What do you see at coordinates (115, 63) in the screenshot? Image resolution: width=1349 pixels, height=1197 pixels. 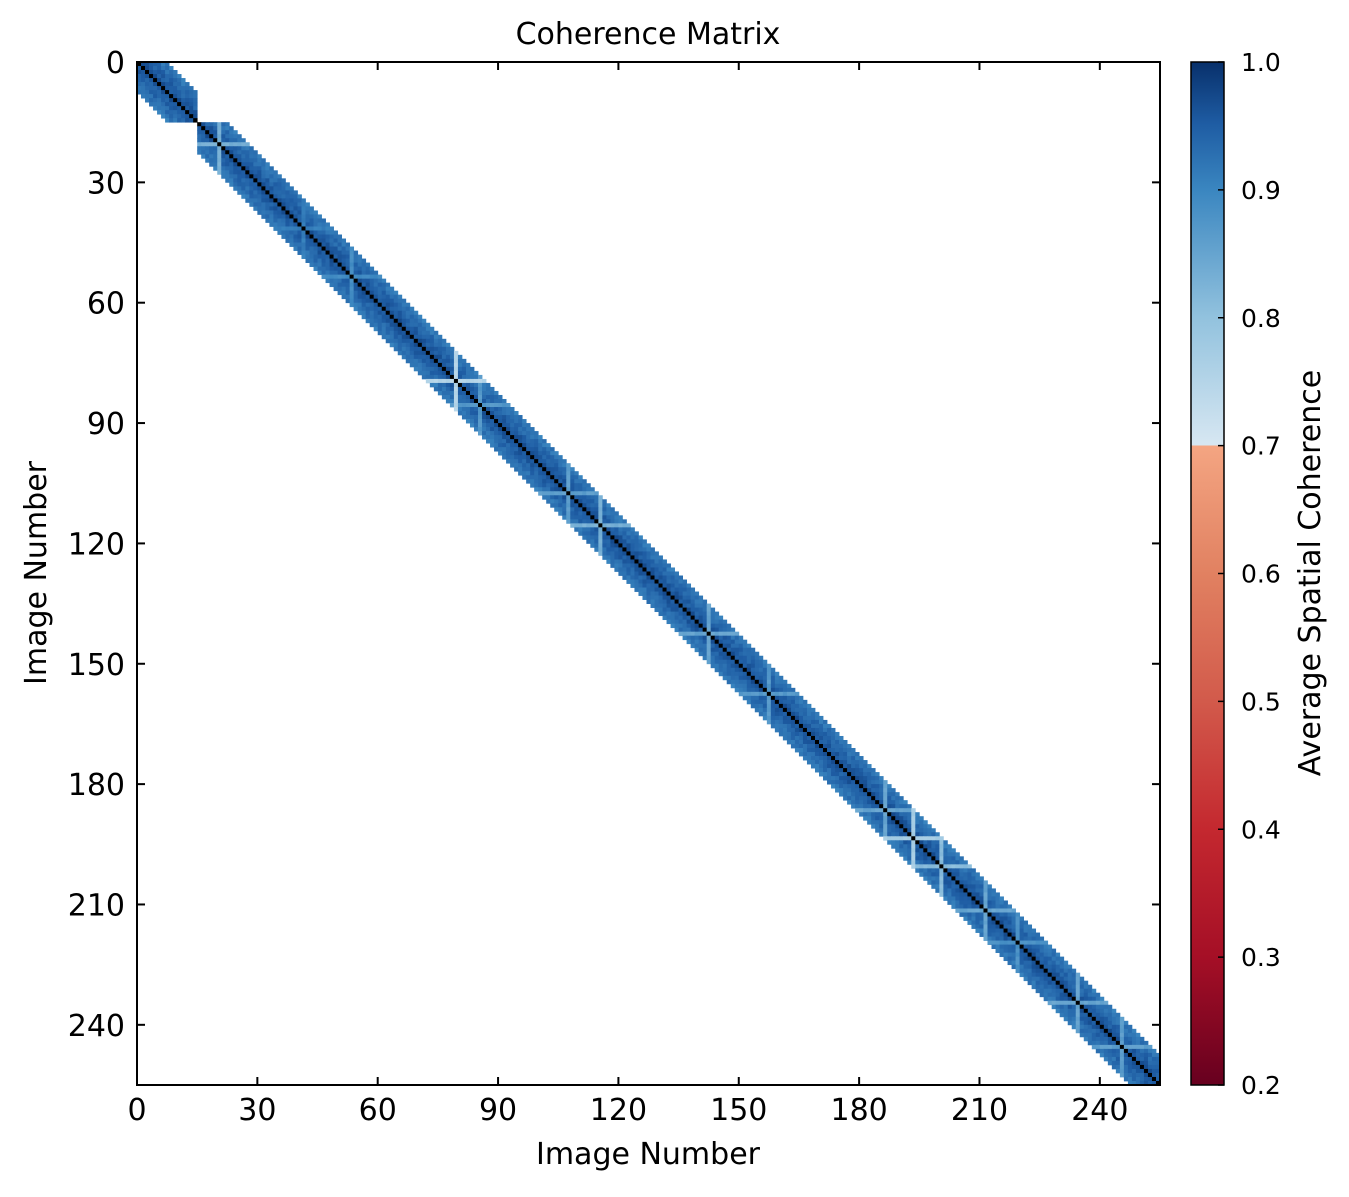 I see `y-tick-label: 0` at bounding box center [115, 63].